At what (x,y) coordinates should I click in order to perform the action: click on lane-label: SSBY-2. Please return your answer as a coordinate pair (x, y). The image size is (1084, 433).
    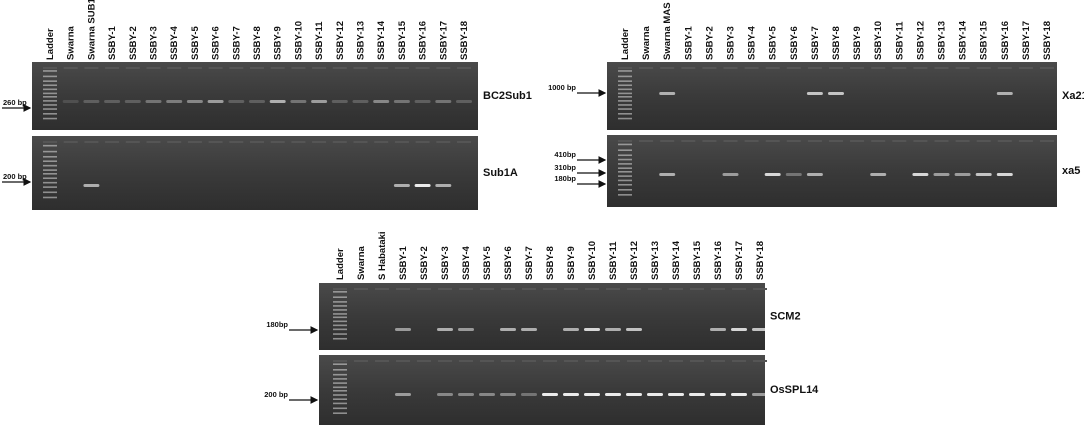
    Looking at the image, I should click on (424, 263).